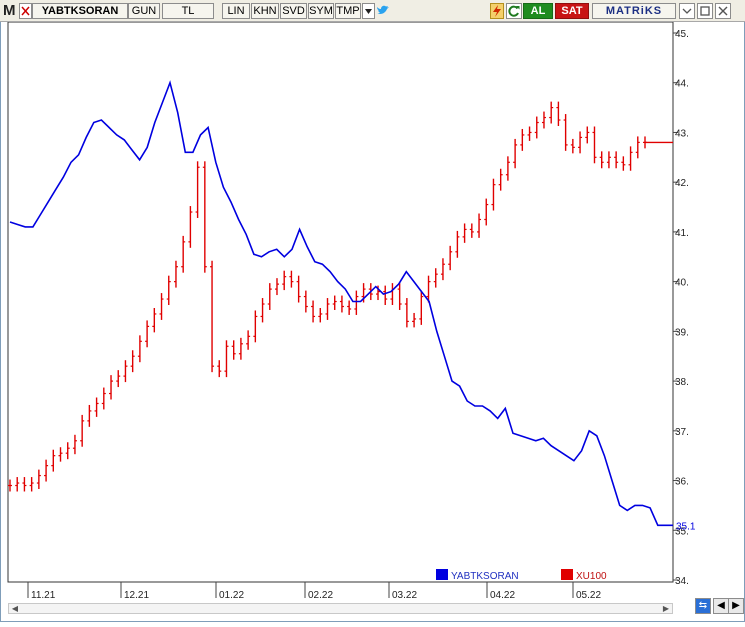 This screenshot has width=745, height=627. Describe the element at coordinates (591, 576) in the screenshot. I see `legend-label-xu100: XU100` at that location.